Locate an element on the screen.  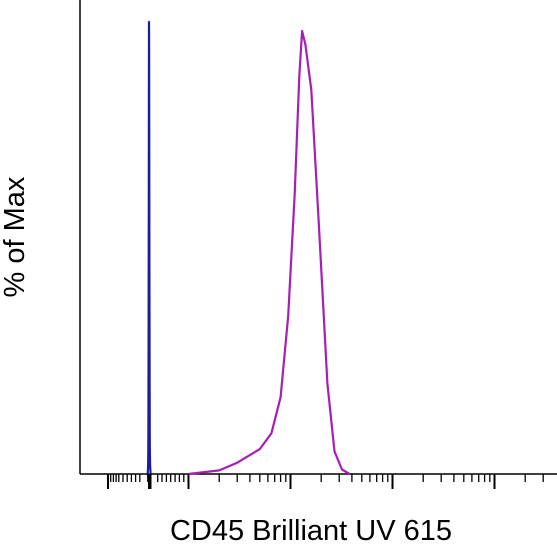
y-axis-title: % of Max is located at coordinates (15, 236).